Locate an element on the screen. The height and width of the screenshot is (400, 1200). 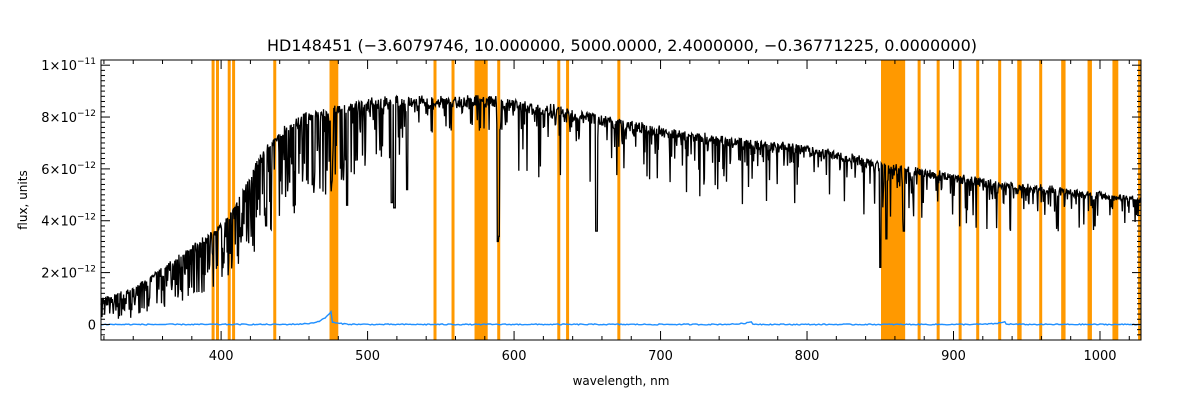
y-tick-label: 0 is located at coordinates (92, 325).